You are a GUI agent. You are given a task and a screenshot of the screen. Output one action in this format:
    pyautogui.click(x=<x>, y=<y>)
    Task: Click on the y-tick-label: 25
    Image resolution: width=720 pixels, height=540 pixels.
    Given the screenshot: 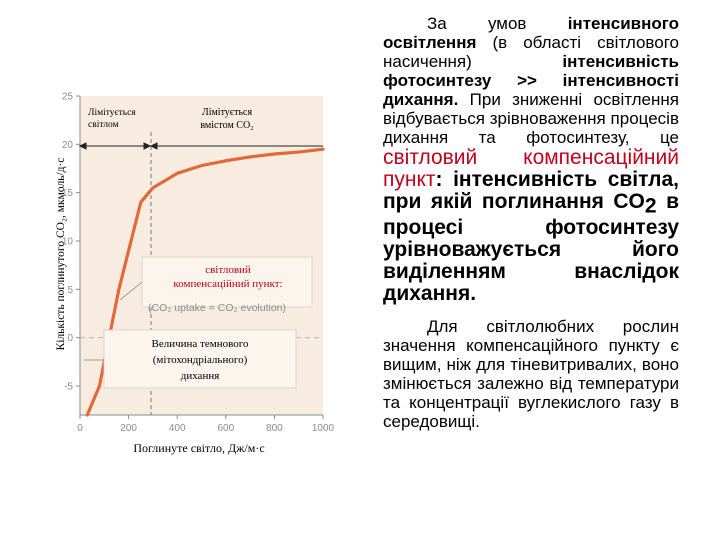 What is the action you would take?
    pyautogui.click(x=68, y=97)
    